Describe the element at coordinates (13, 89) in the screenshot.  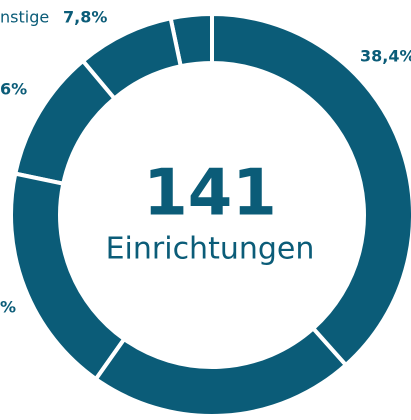
I see `value-label: 6%` at that location.